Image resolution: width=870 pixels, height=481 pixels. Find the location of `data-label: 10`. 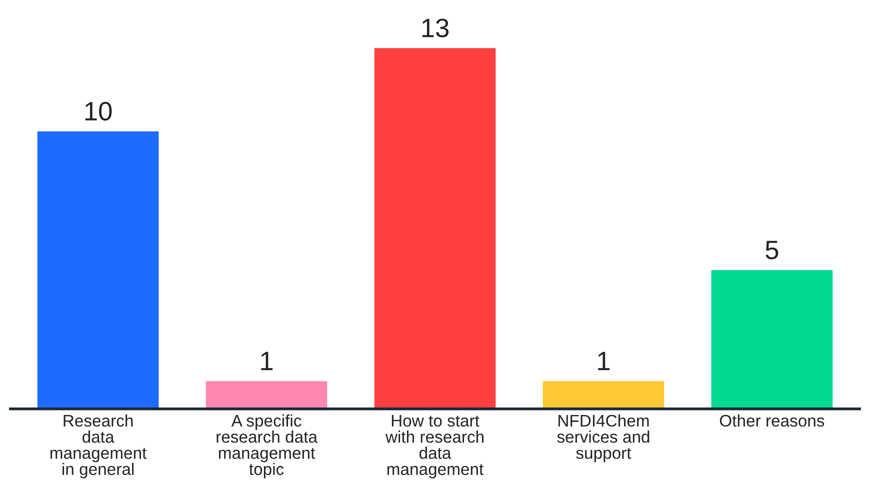

data-label: 10 is located at coordinates (98, 111).